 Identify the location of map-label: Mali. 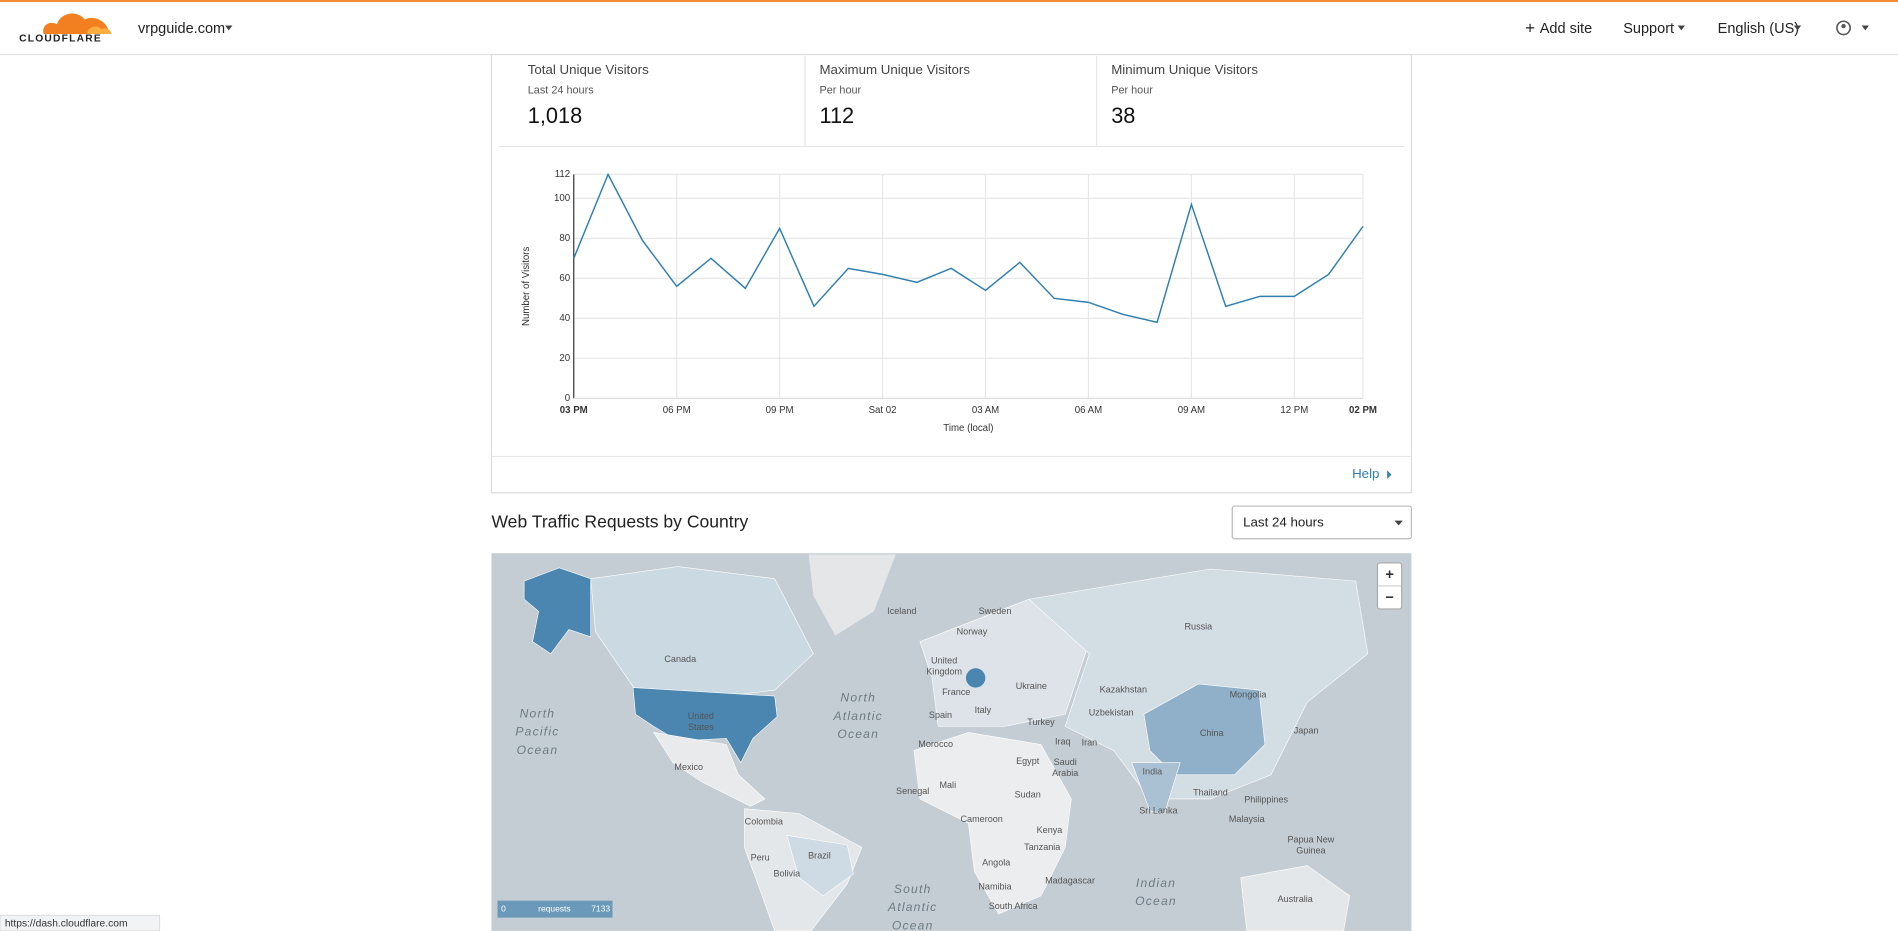
(947, 785).